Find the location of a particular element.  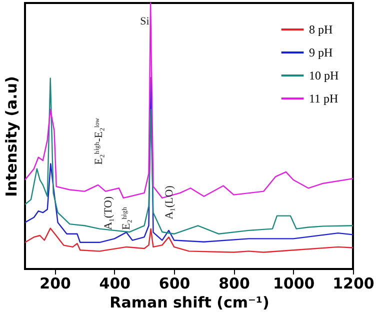

x-tick-label: 800 is located at coordinates (234, 283).